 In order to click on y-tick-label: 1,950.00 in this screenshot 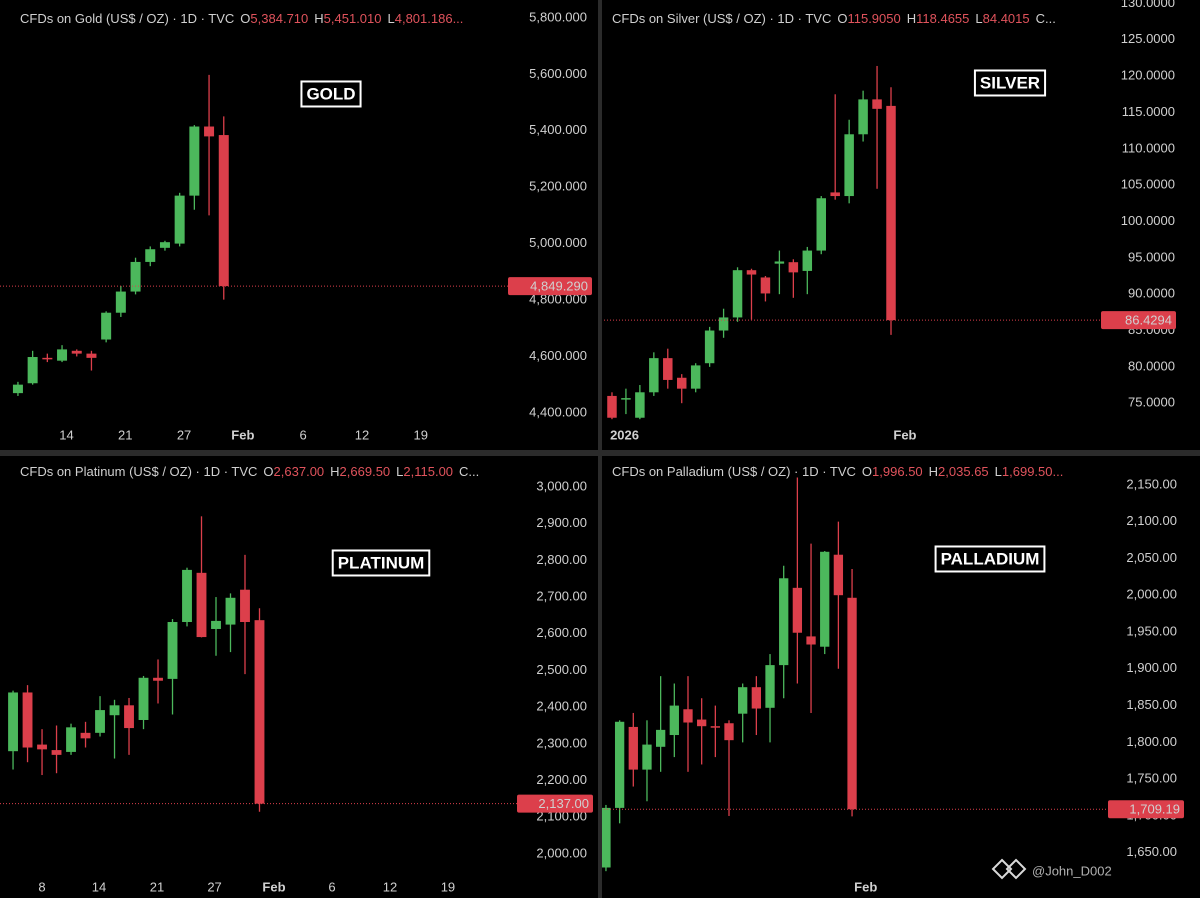, I will do `click(1151, 630)`.